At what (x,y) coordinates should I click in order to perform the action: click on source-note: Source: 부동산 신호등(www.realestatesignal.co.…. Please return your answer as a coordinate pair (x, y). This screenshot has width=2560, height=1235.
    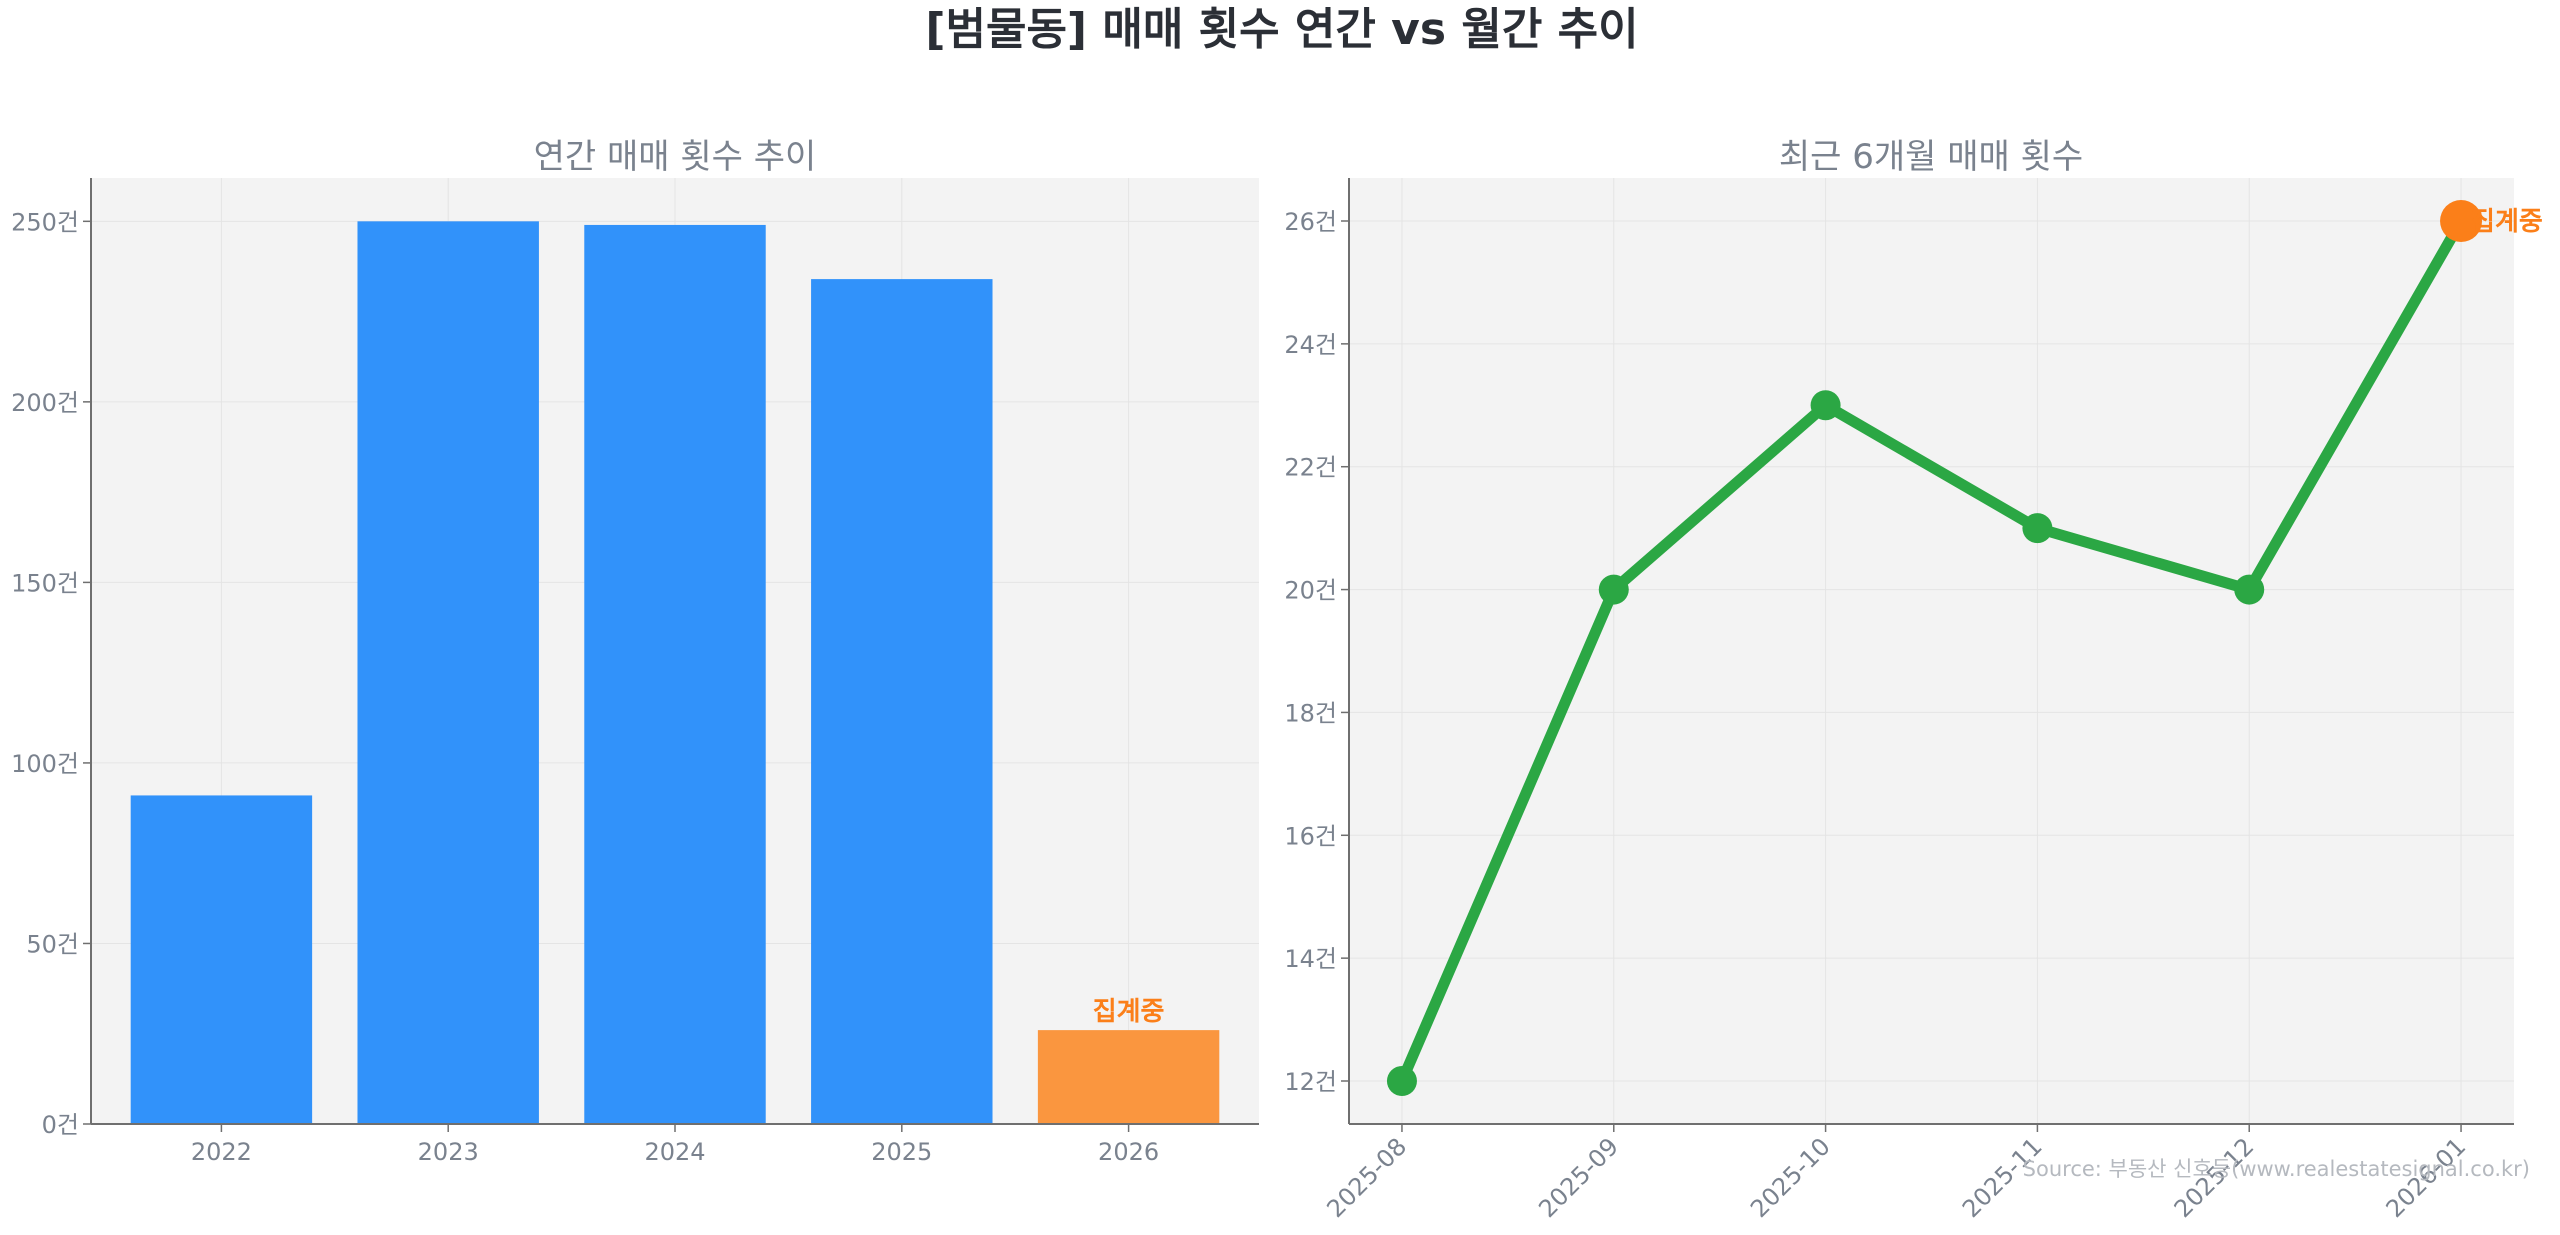
    Looking at the image, I should click on (2276, 1169).